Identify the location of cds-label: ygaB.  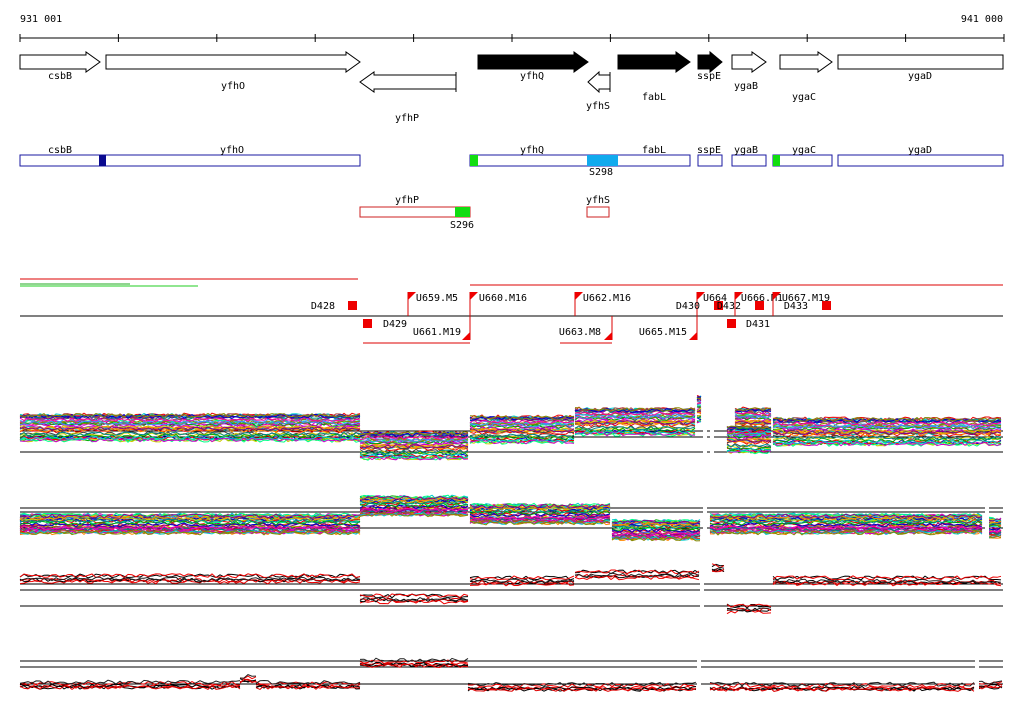
(746, 150).